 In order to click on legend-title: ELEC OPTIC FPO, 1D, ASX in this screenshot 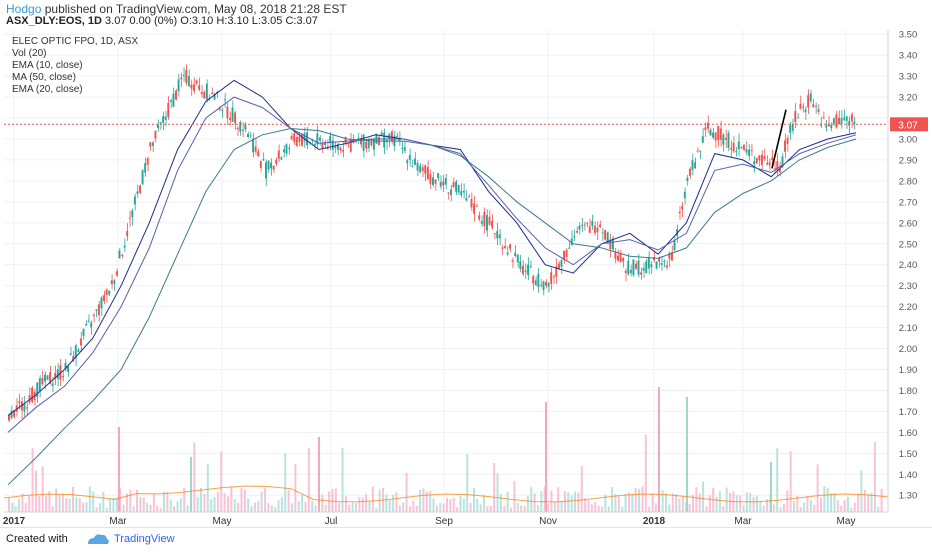, I will do `click(75, 41)`.